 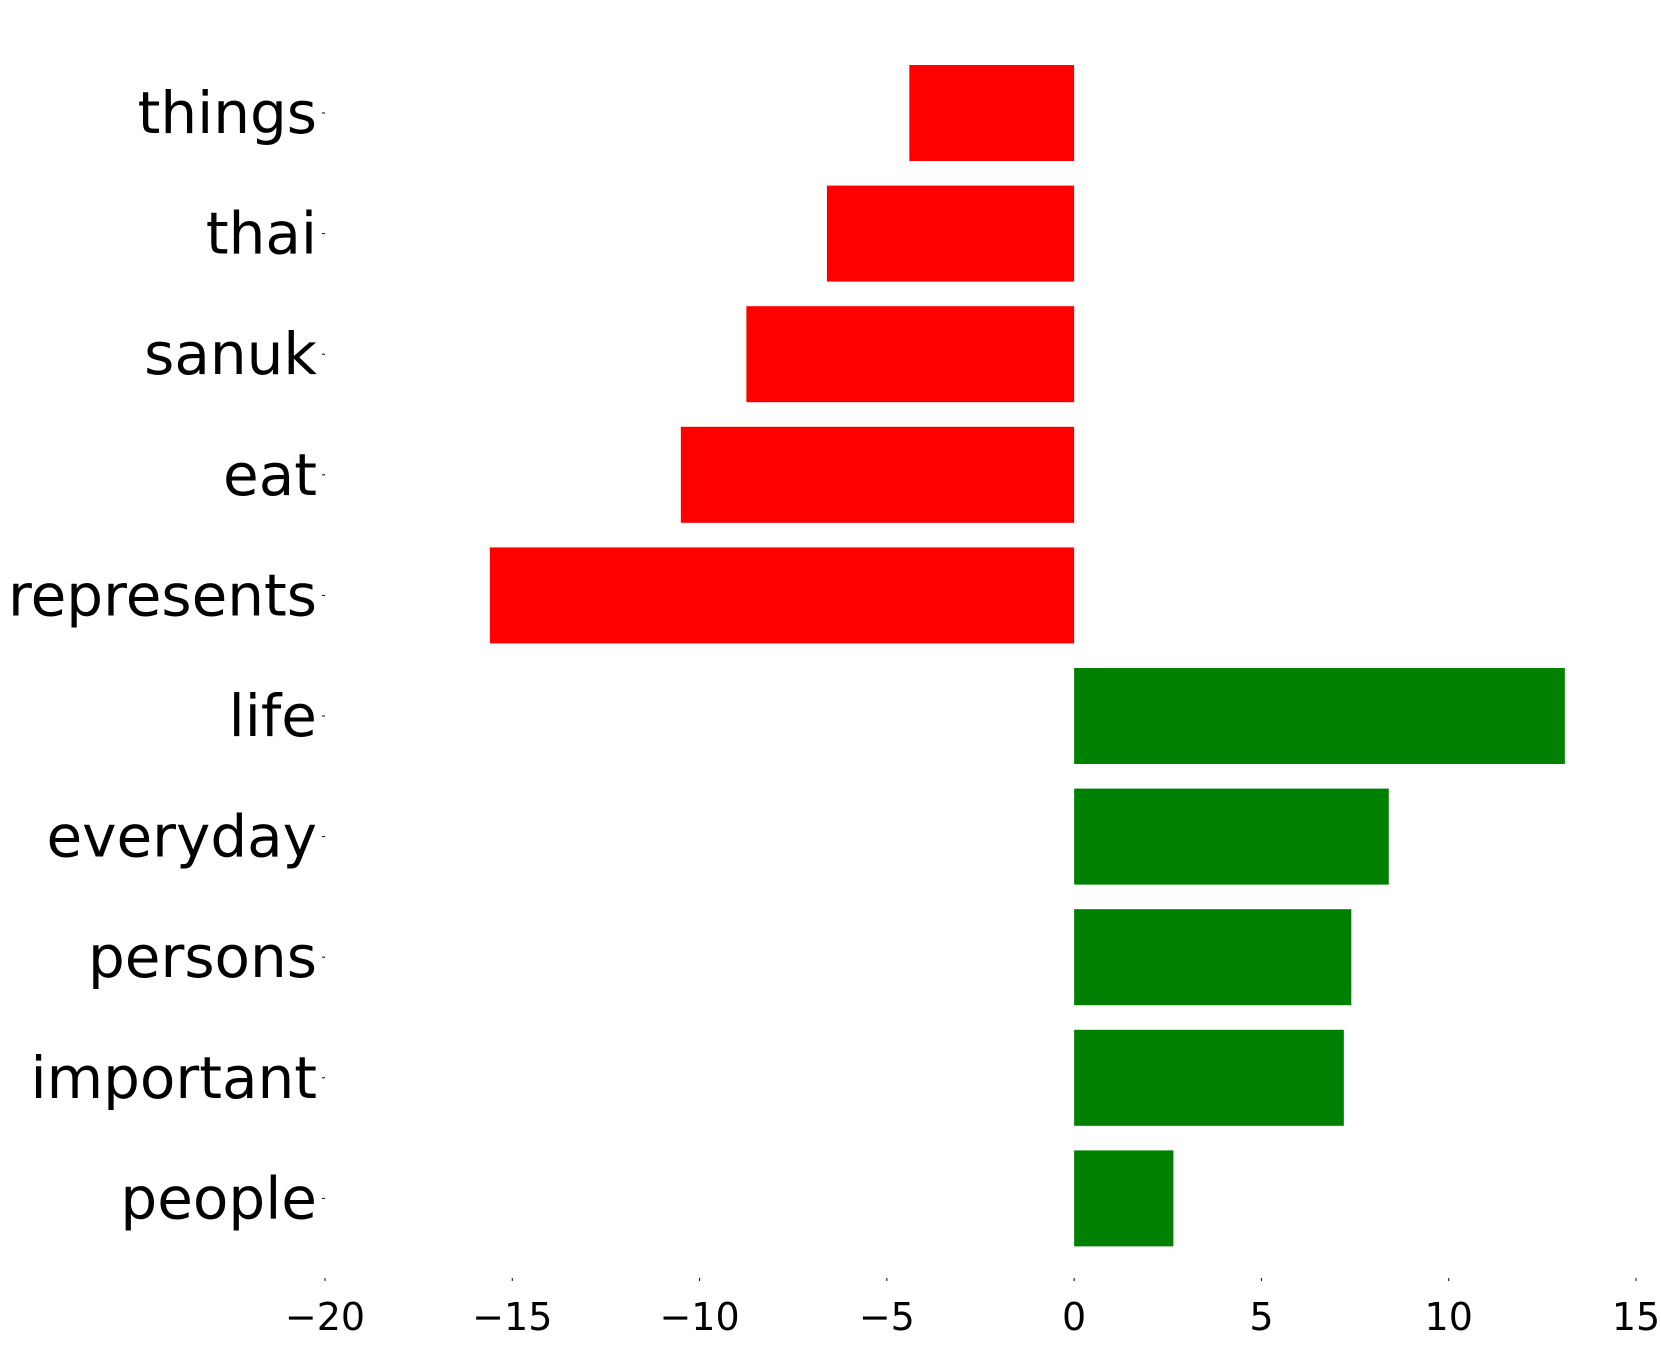 What do you see at coordinates (1231, 836) in the screenshot?
I see `bar-everyday` at bounding box center [1231, 836].